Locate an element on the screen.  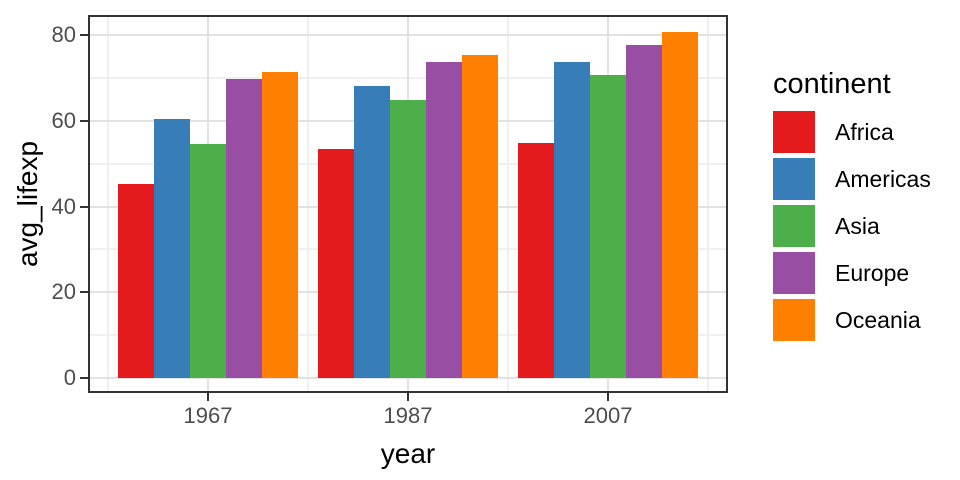
bar-1967-asia is located at coordinates (208, 260).